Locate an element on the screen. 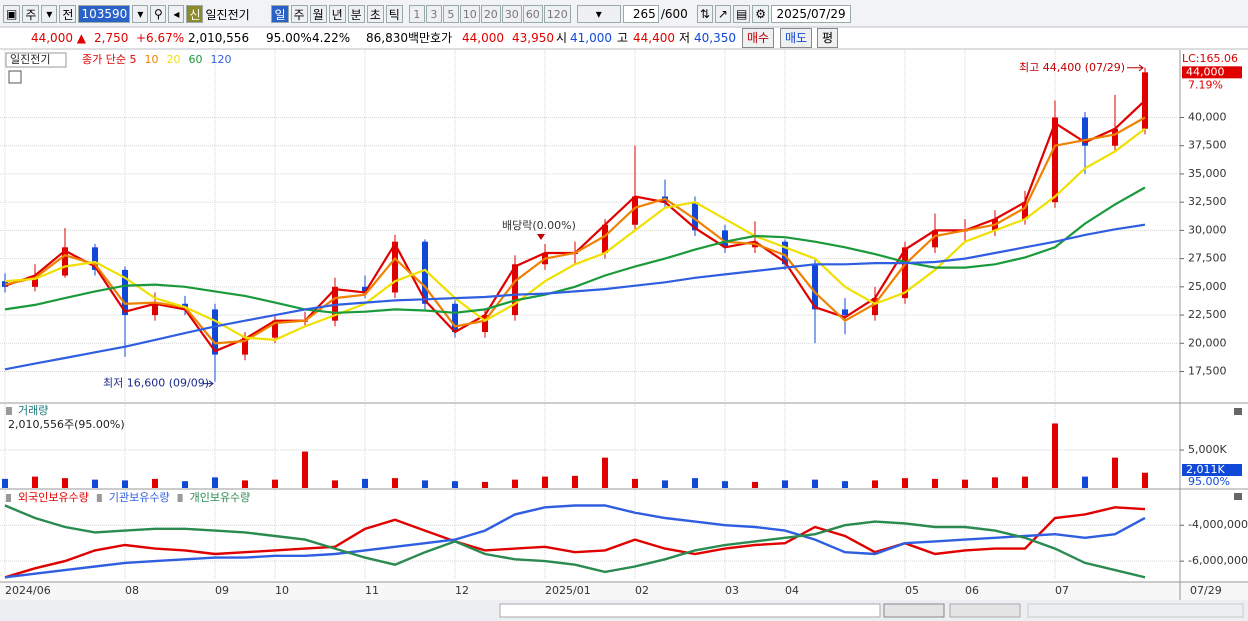  credit-badge: 신 is located at coordinates (195, 14).